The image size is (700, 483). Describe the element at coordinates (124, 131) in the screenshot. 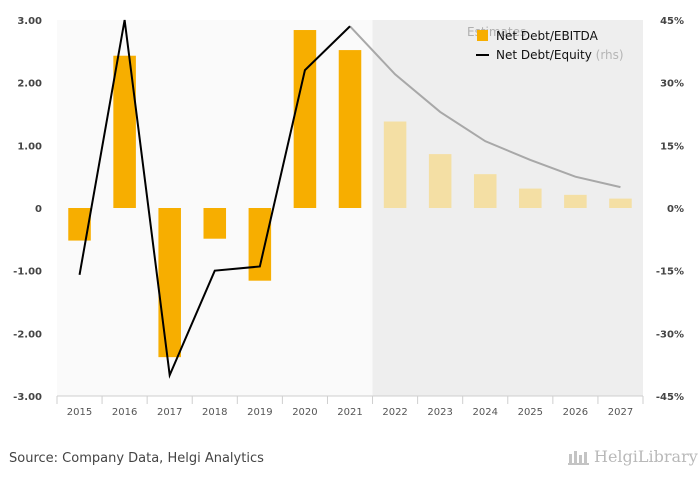

I see `bar-2016` at that location.